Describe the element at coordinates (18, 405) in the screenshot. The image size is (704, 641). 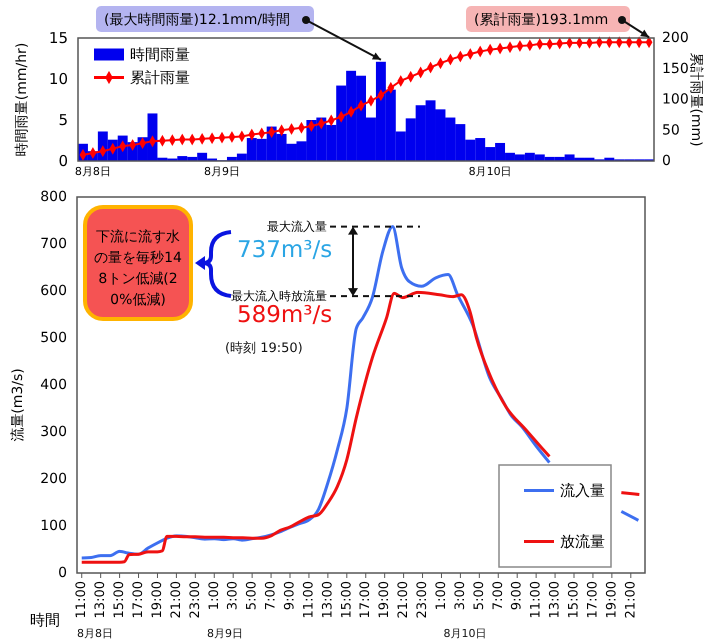
I see `y-axis-title: 流量(m3/s)` at that location.